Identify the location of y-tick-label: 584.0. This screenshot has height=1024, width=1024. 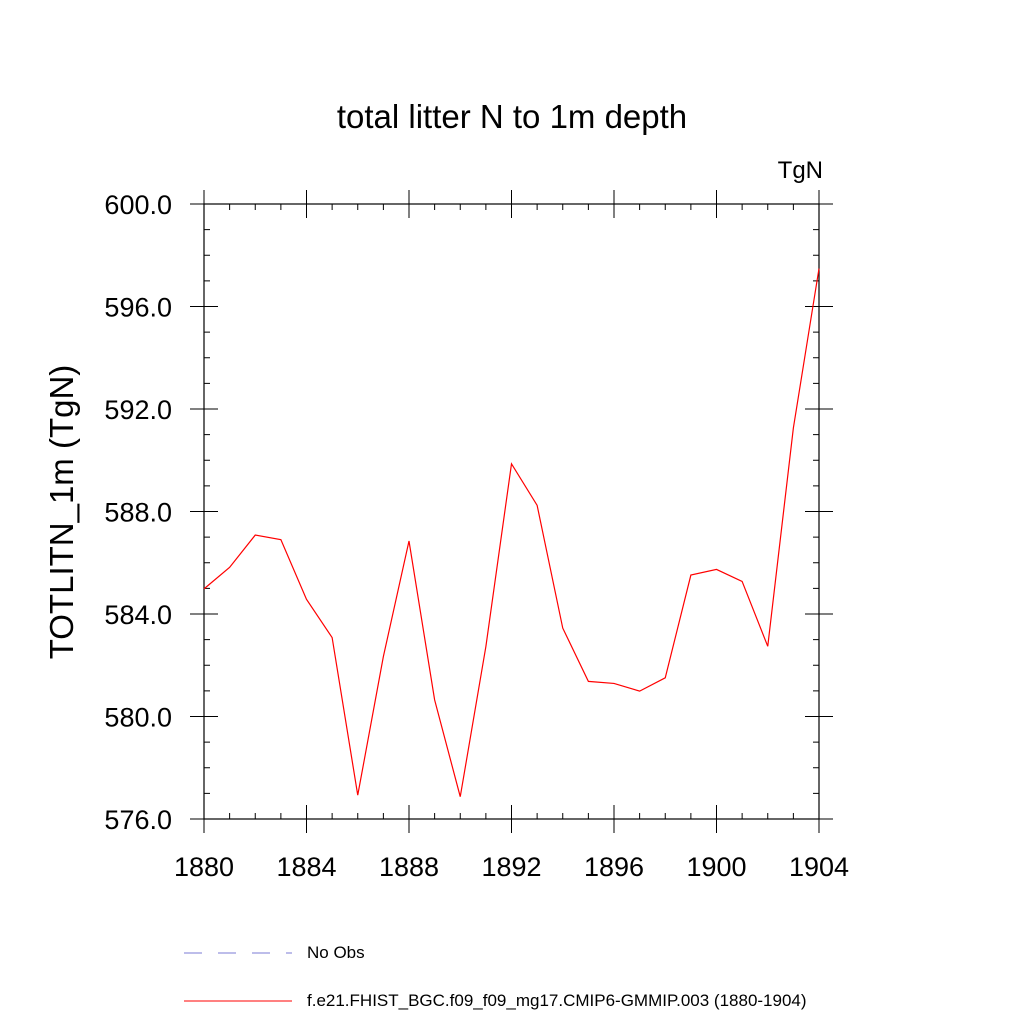
(138, 615).